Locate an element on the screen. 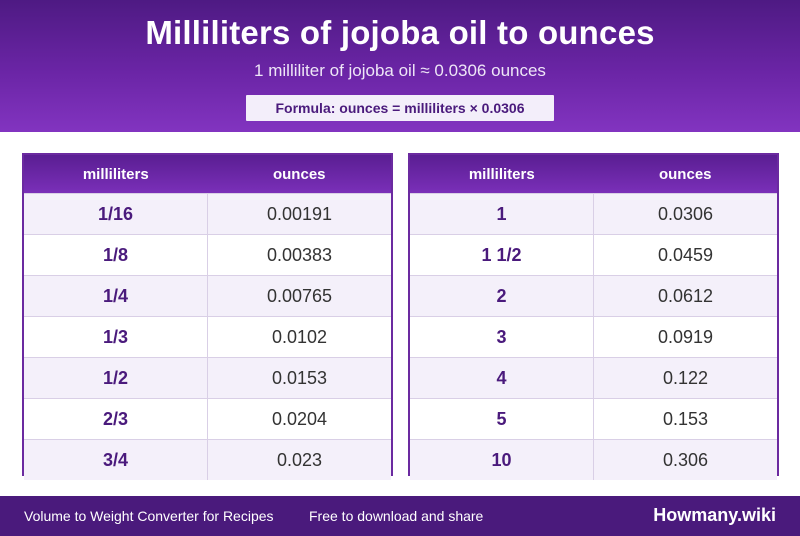  page-title: Milliliters of jojoba oil to ounces is located at coordinates (400, 32).